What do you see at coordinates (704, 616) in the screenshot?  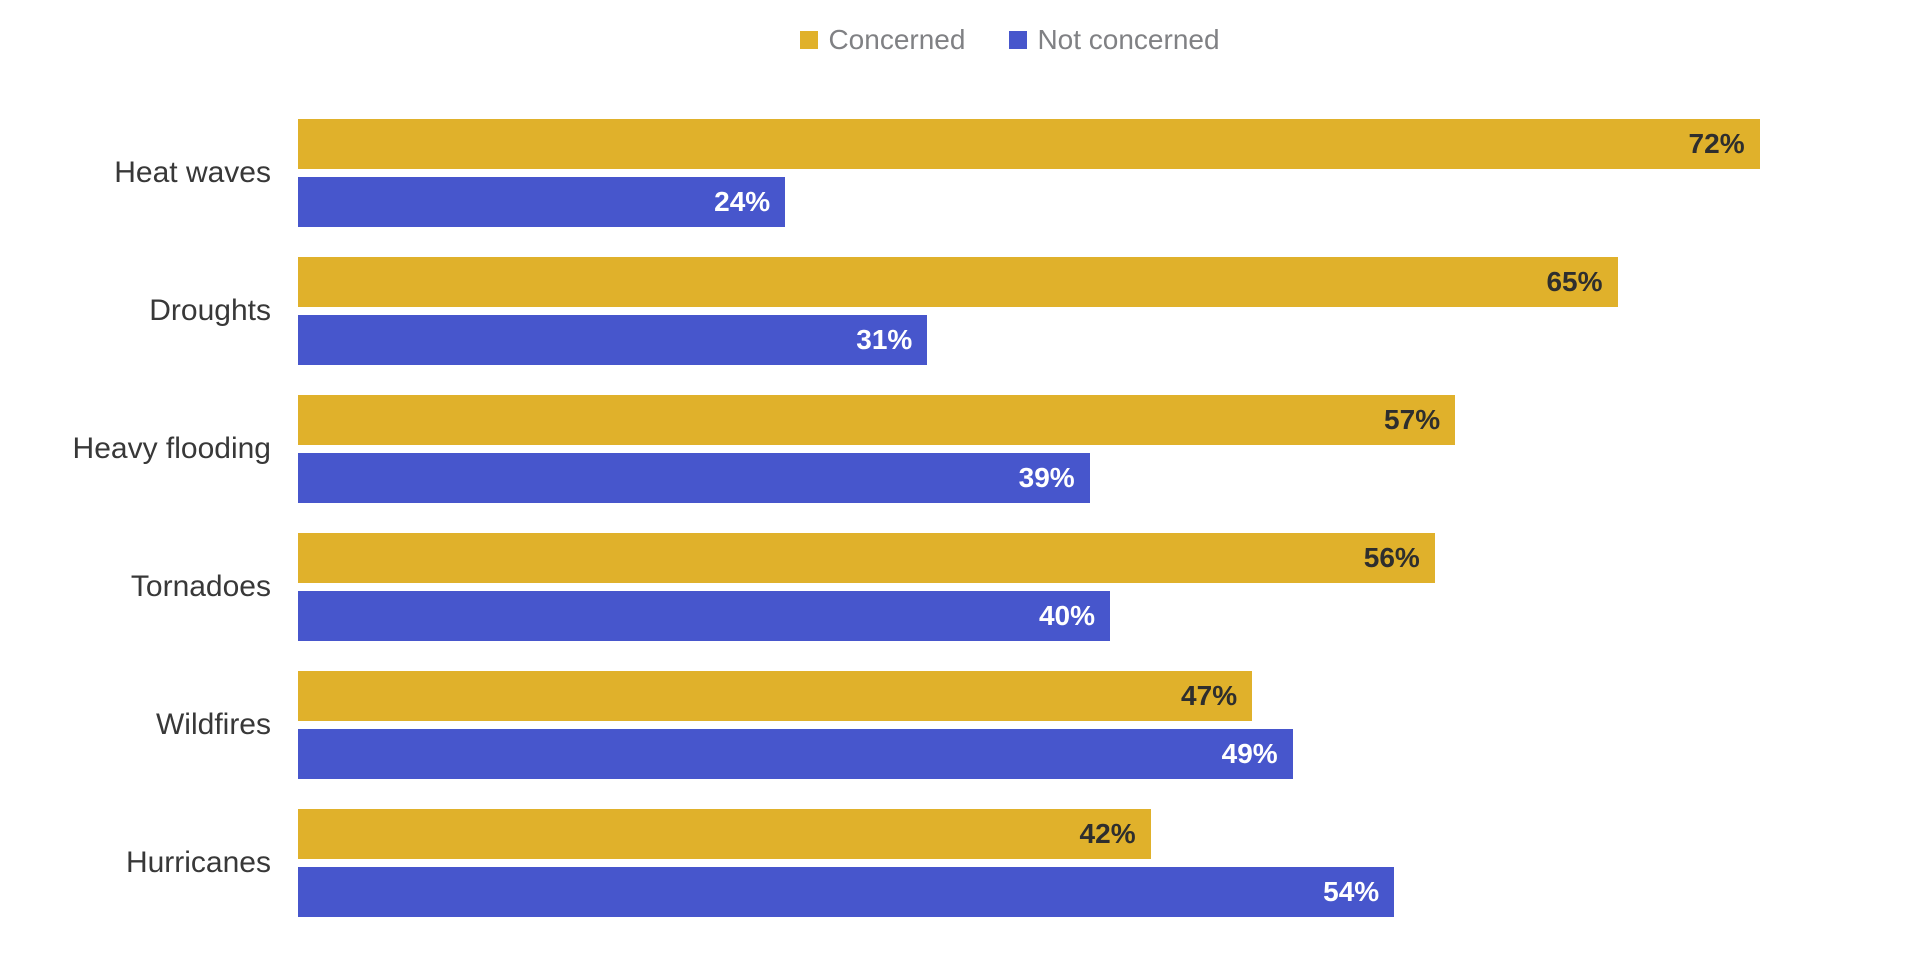 I see `bar-not-concerned: 40%` at bounding box center [704, 616].